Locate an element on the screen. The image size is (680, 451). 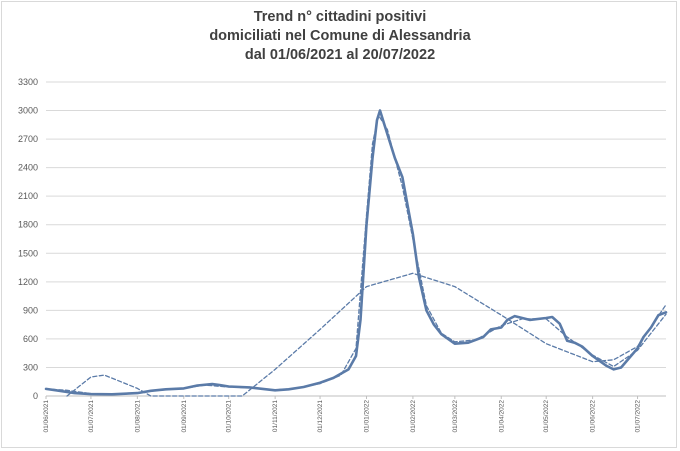
y-tick-label: 2700 is located at coordinates (28, 139).